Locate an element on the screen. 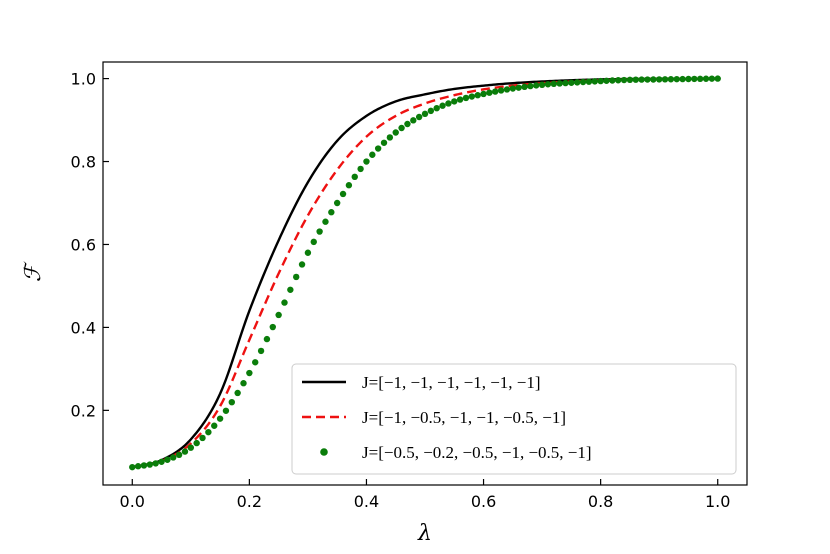 The image size is (830, 554). x-tick-label: 0.4 is located at coordinates (366, 501).